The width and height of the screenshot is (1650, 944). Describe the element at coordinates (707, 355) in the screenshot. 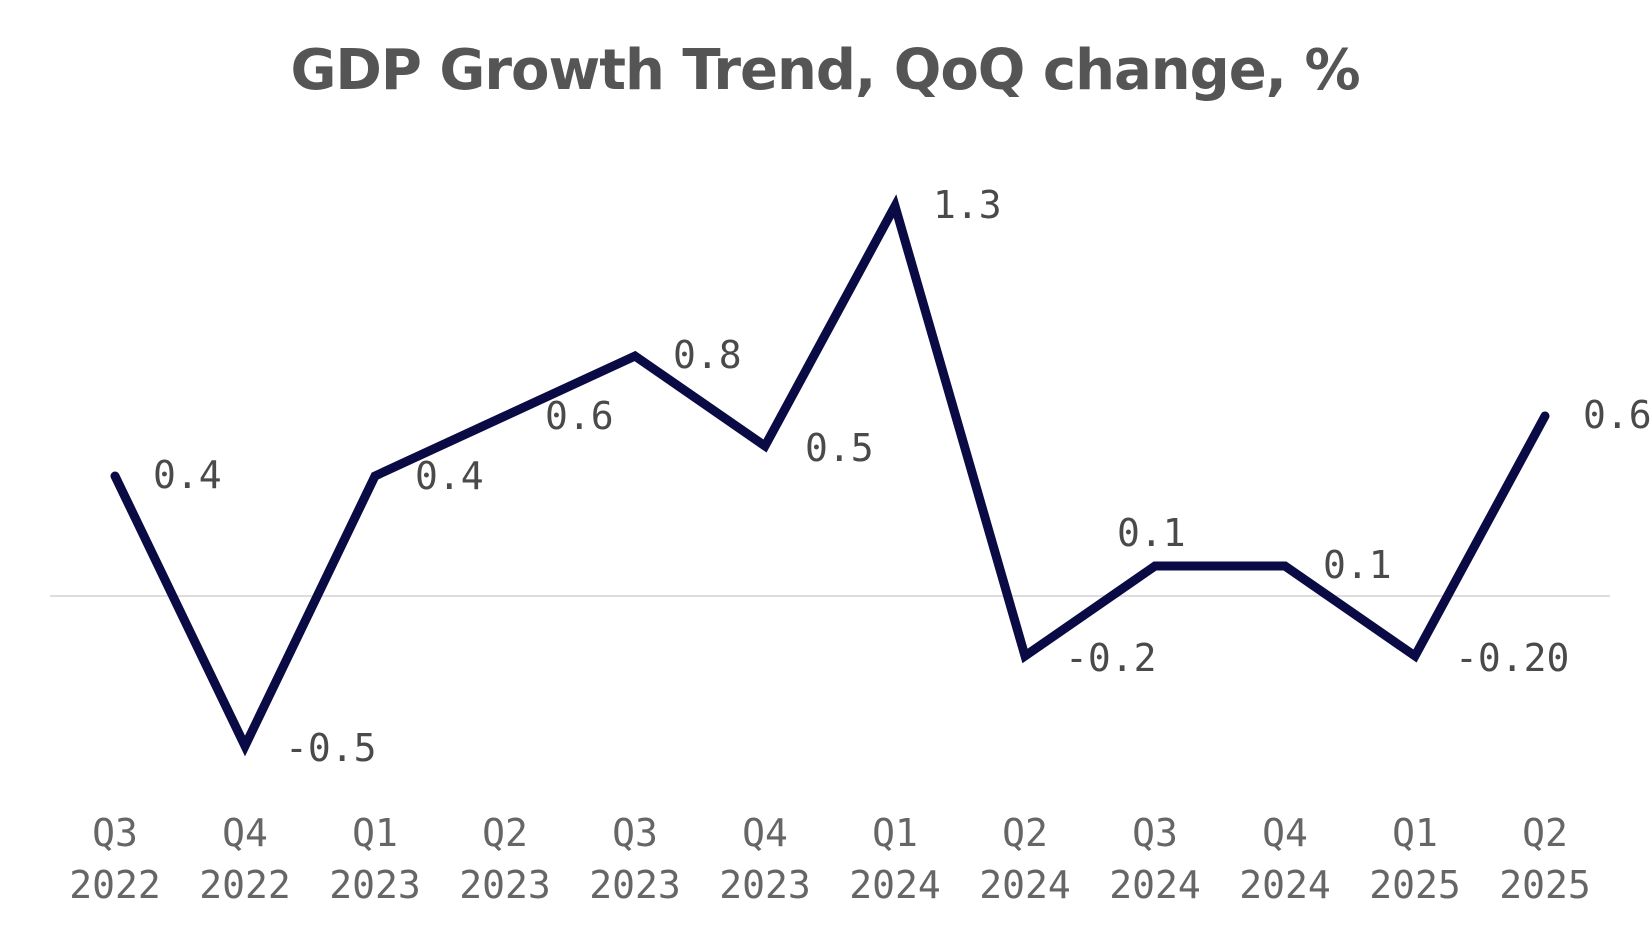

I see `data-label: 0.8` at that location.